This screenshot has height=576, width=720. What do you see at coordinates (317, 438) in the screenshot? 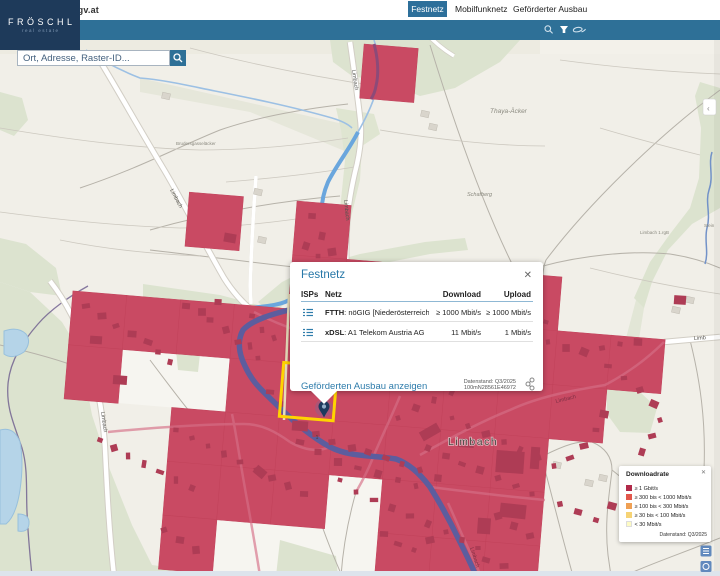
I see `svg-text: 1` at bounding box center [317, 438].